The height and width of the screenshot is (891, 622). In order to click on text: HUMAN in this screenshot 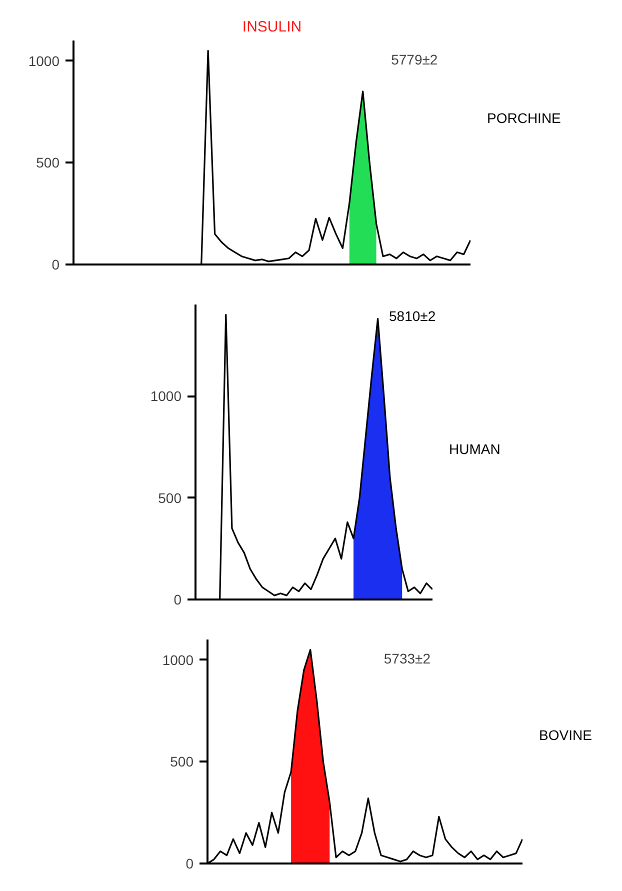, I will do `click(474, 449)`.